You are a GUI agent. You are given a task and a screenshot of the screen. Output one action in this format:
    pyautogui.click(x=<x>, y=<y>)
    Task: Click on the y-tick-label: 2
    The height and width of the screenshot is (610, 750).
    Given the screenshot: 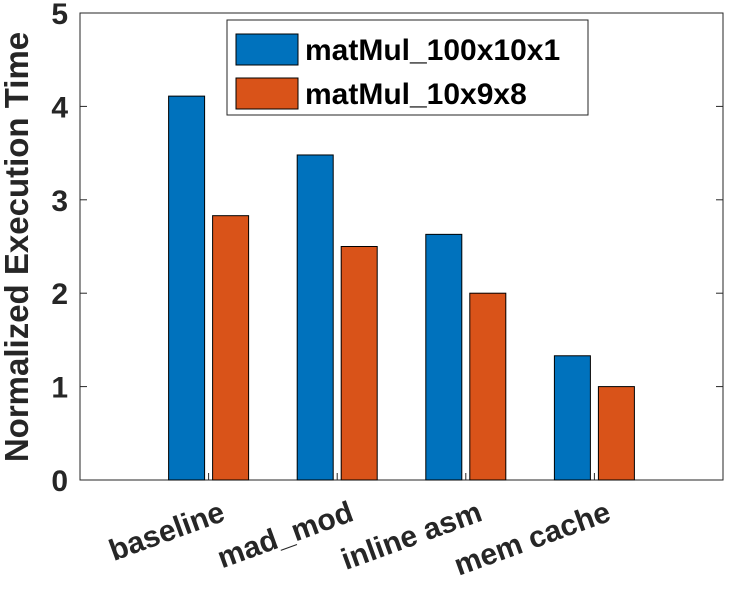 What is the action you would take?
    pyautogui.click(x=59, y=294)
    